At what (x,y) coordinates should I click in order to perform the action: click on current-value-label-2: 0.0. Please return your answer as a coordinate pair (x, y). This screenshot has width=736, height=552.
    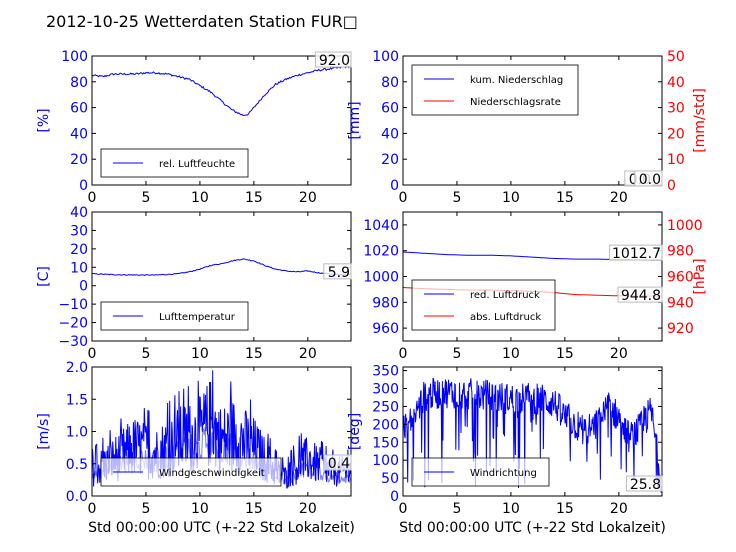
    Looking at the image, I should click on (650, 180).